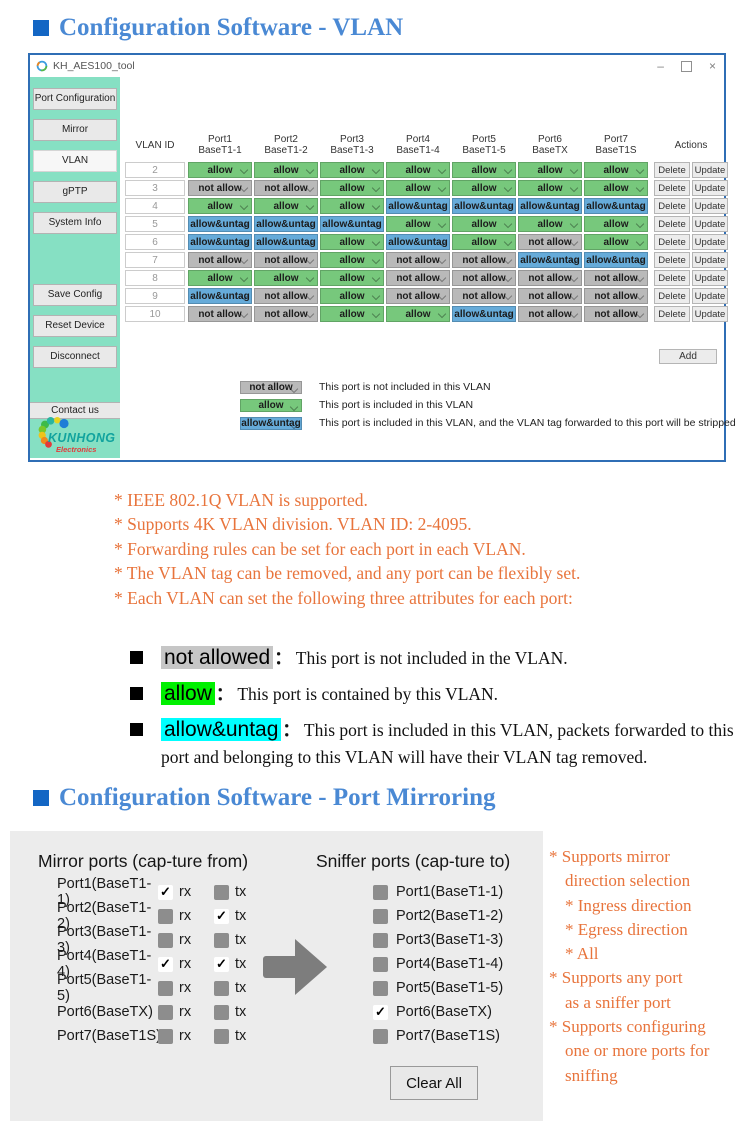 The height and width of the screenshot is (1134, 750). Describe the element at coordinates (75, 161) in the screenshot. I see `sidebar-item-vlan: VLAN` at that location.